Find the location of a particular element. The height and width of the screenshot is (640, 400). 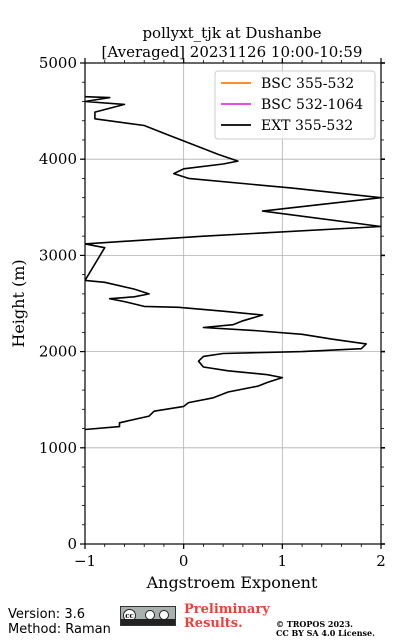

legend-label: BSC 355-532 is located at coordinates (307, 84).